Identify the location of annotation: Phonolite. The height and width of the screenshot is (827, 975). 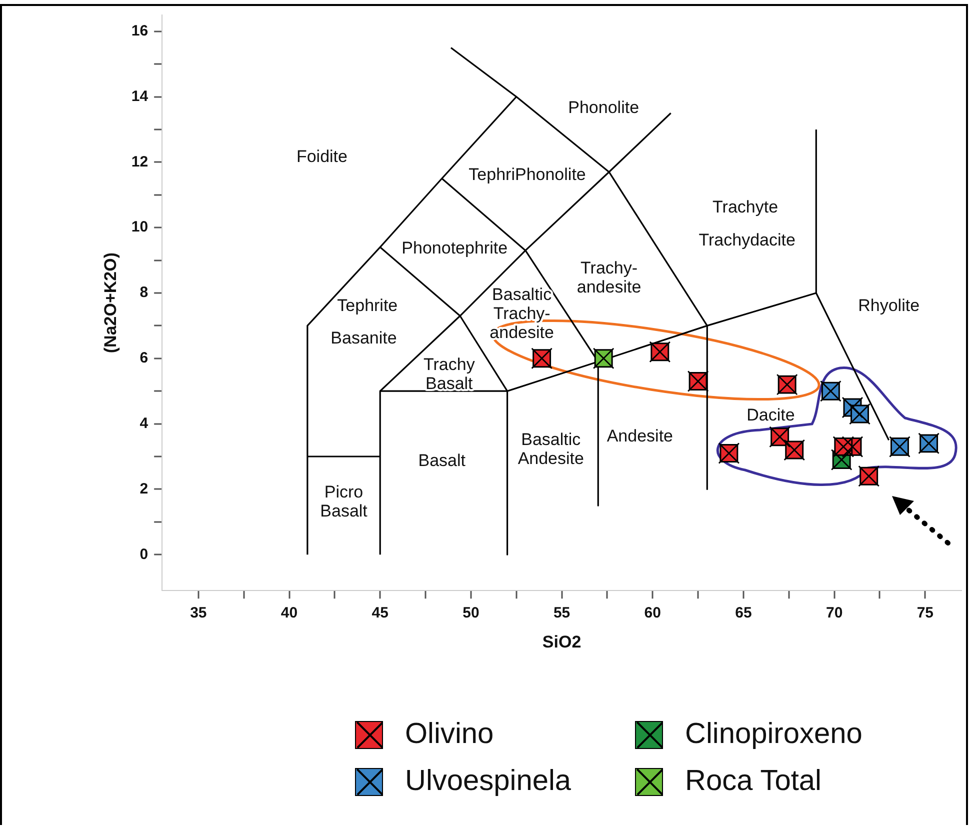
(604, 107).